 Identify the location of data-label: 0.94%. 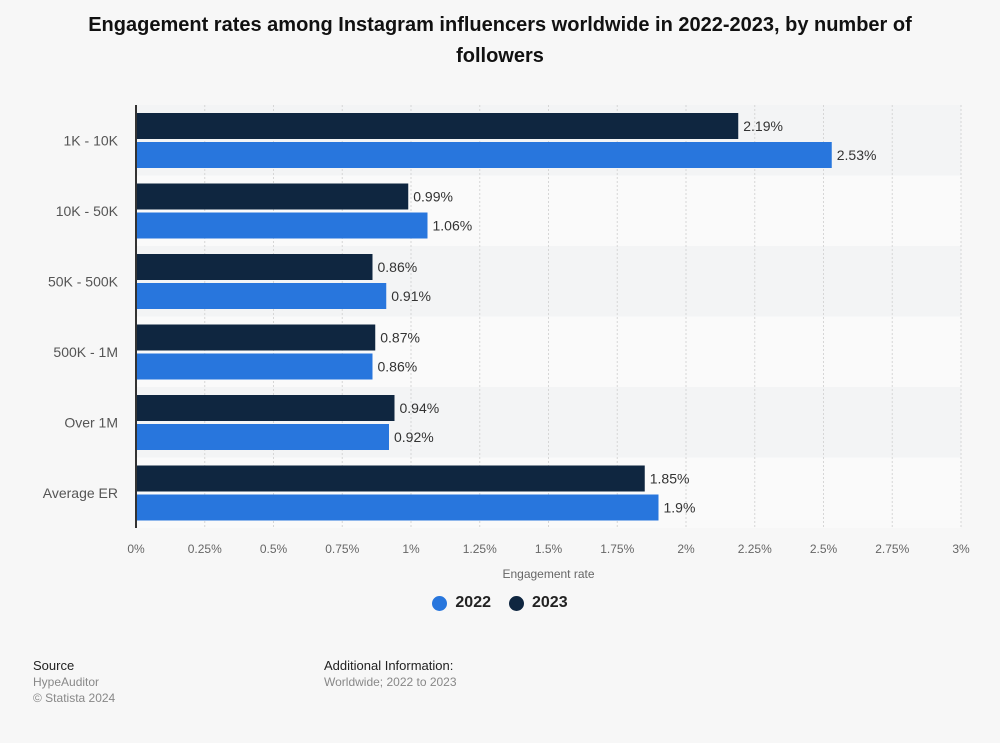
(420, 408).